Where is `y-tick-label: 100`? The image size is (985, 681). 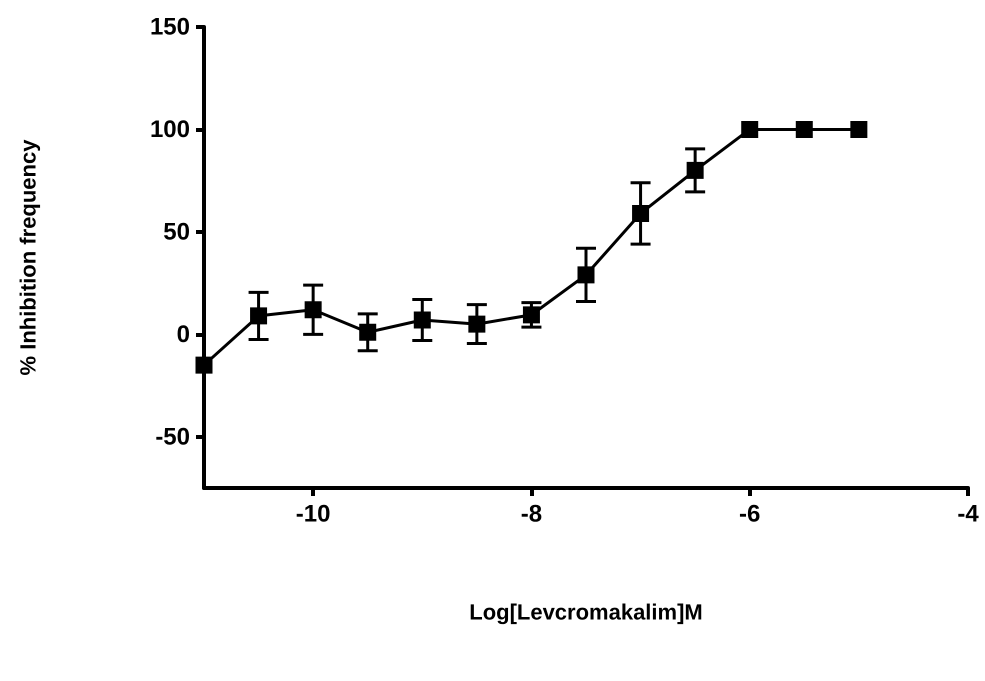
y-tick-label: 100 is located at coordinates (170, 129).